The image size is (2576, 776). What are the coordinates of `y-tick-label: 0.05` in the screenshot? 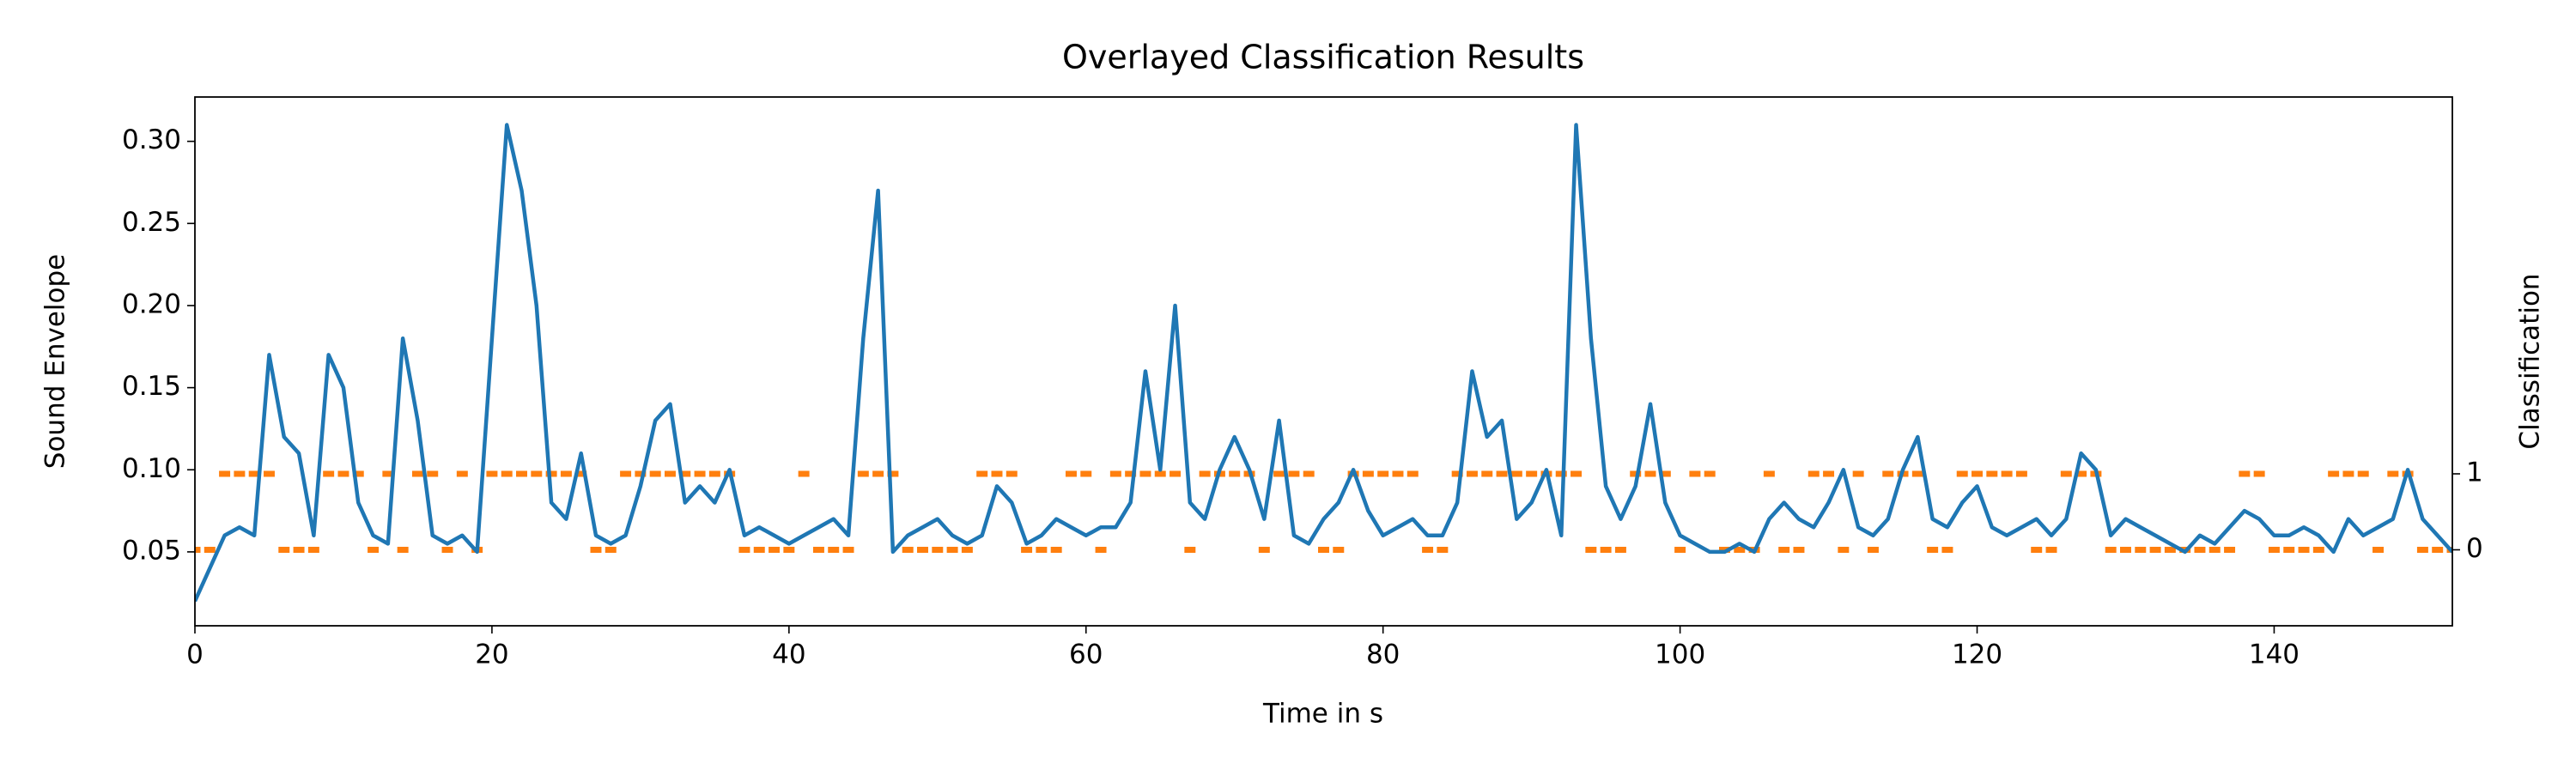 It's located at (151, 550).